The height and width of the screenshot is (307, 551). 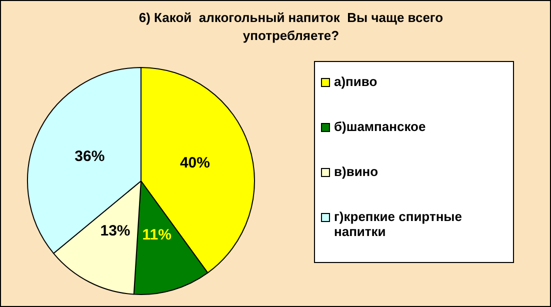 I want to click on data-label: 36%, so click(x=89, y=156).